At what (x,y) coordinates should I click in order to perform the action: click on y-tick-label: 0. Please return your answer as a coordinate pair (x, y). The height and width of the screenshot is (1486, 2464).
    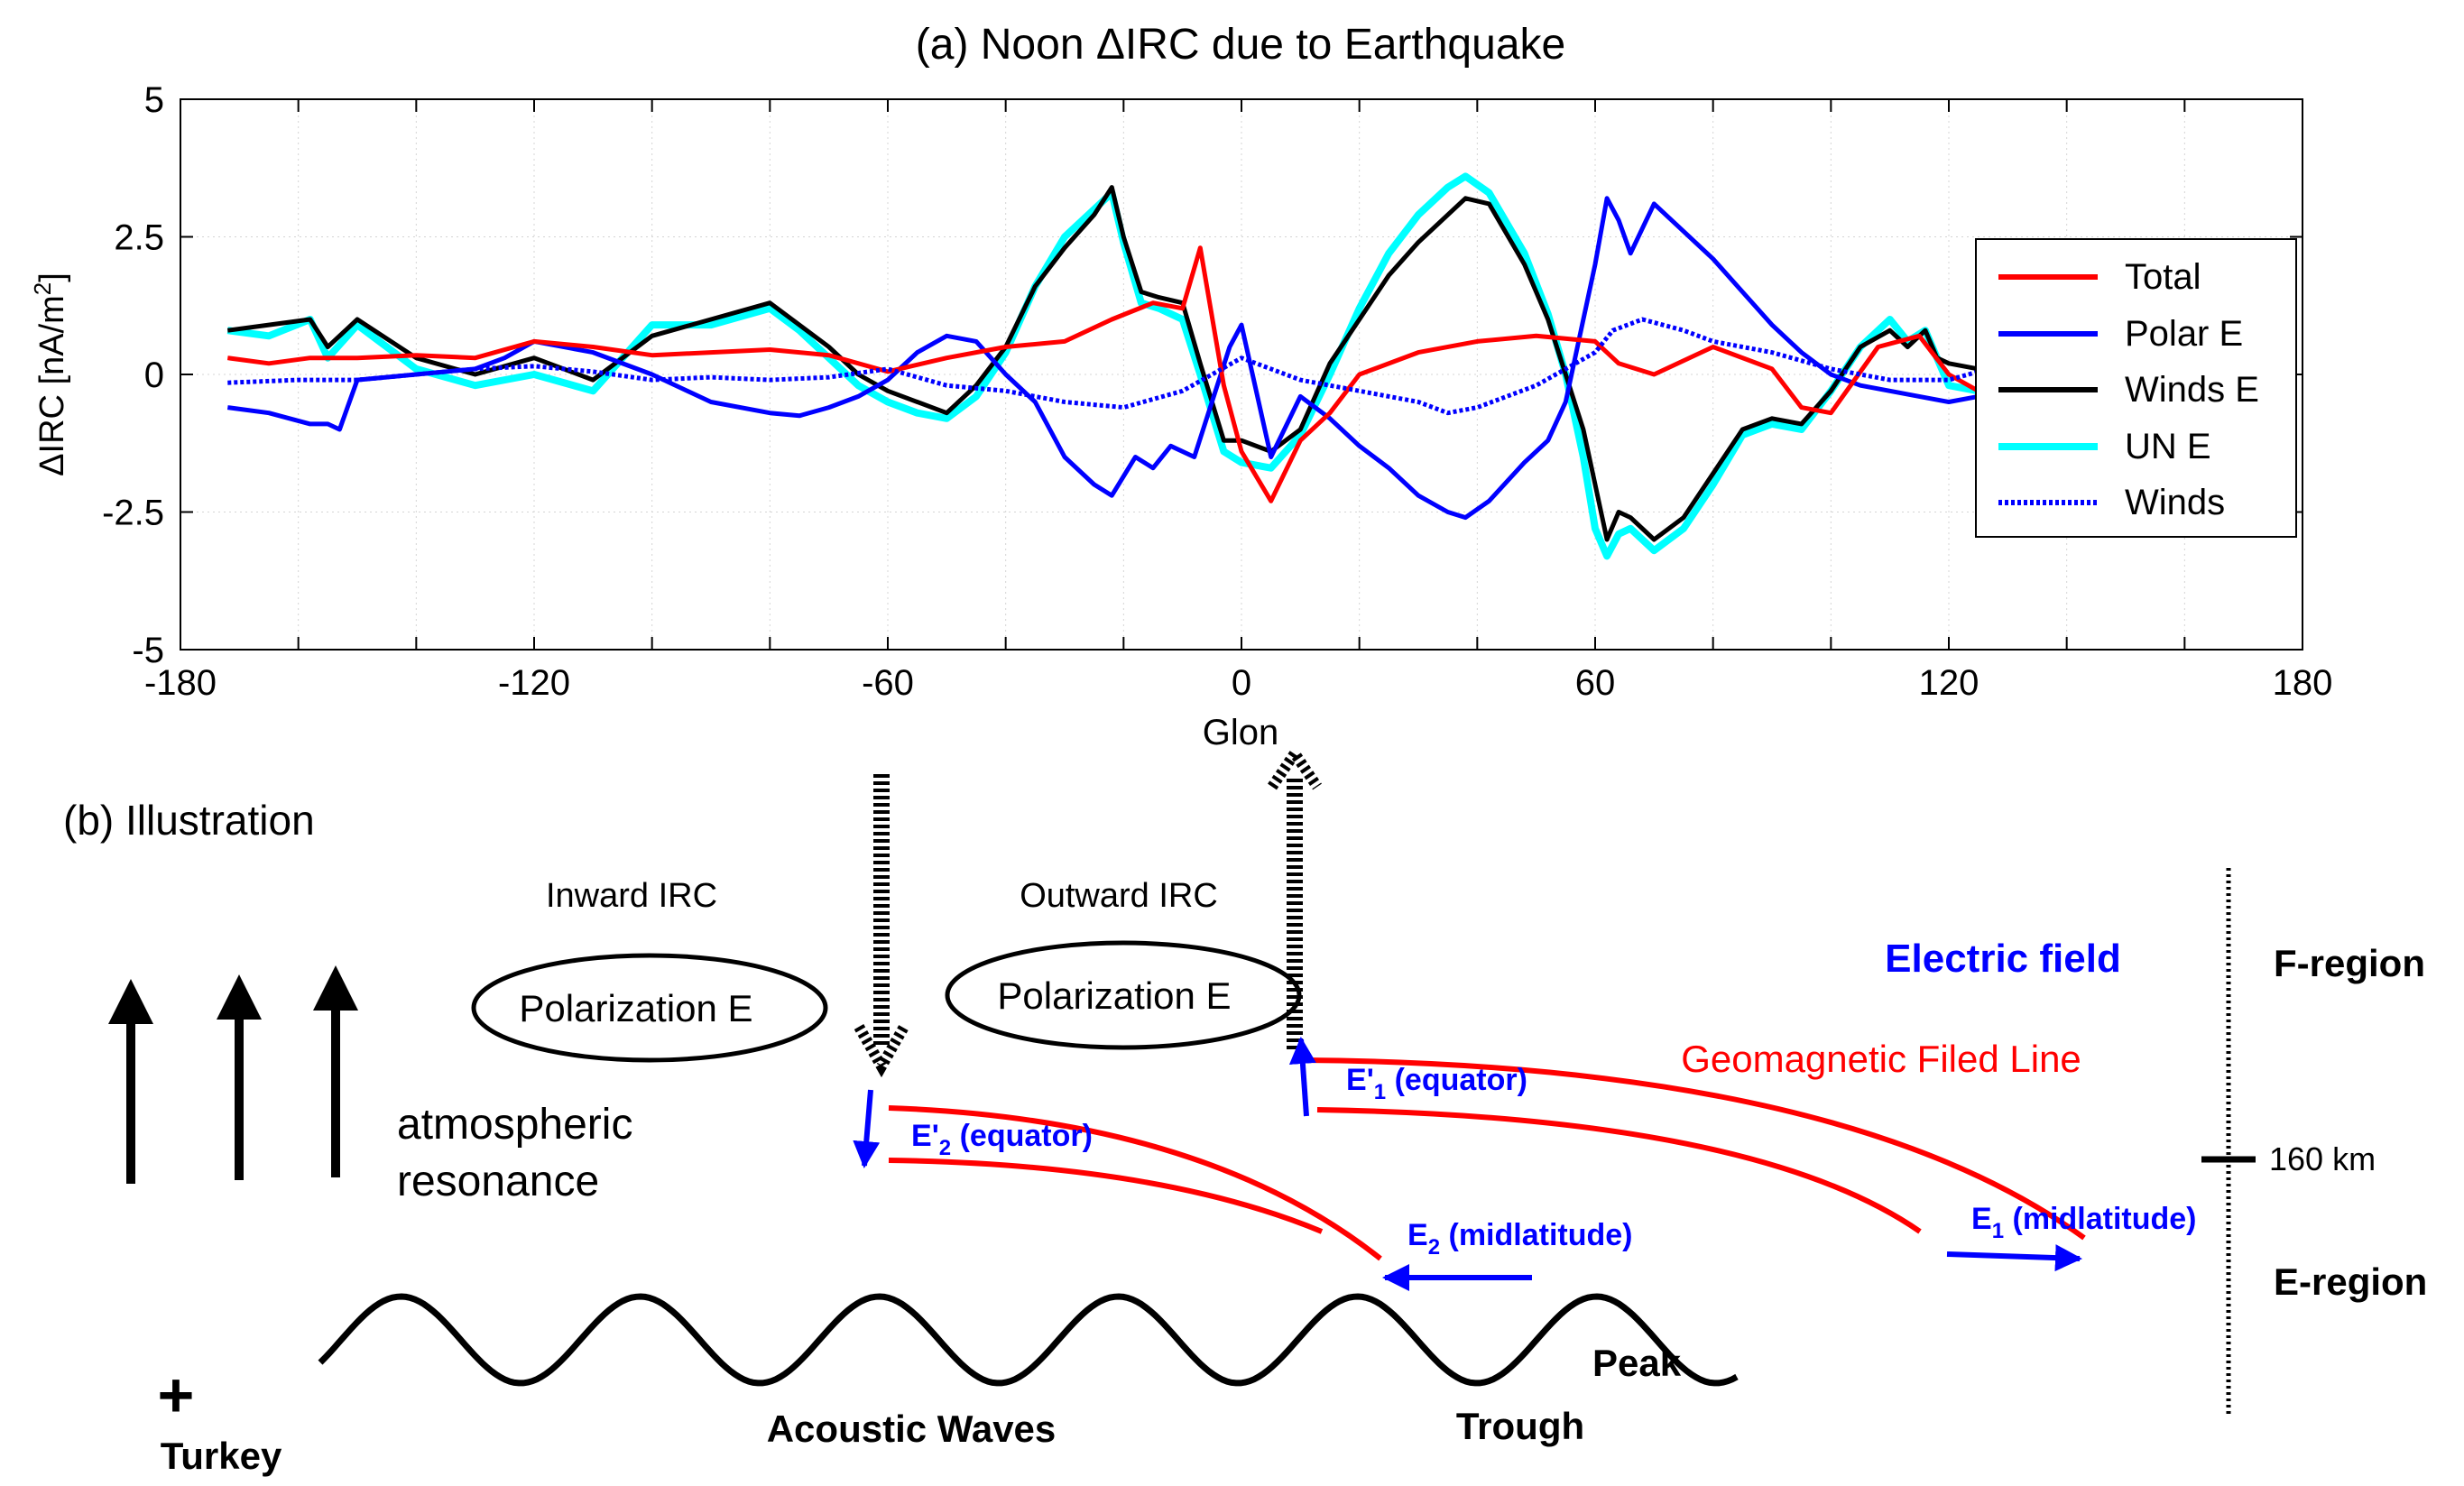
    Looking at the image, I should click on (154, 375).